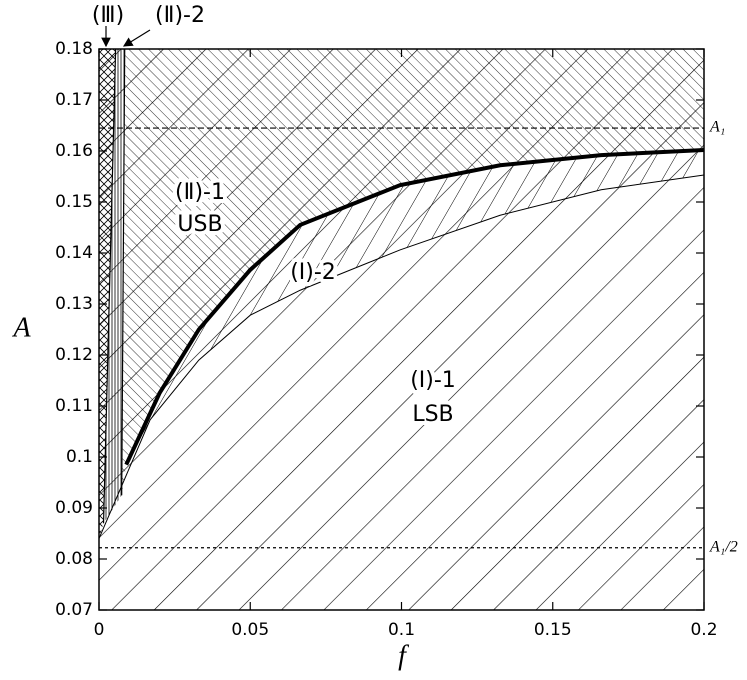  I want to click on x-tick-label: 0.2, so click(703, 630).